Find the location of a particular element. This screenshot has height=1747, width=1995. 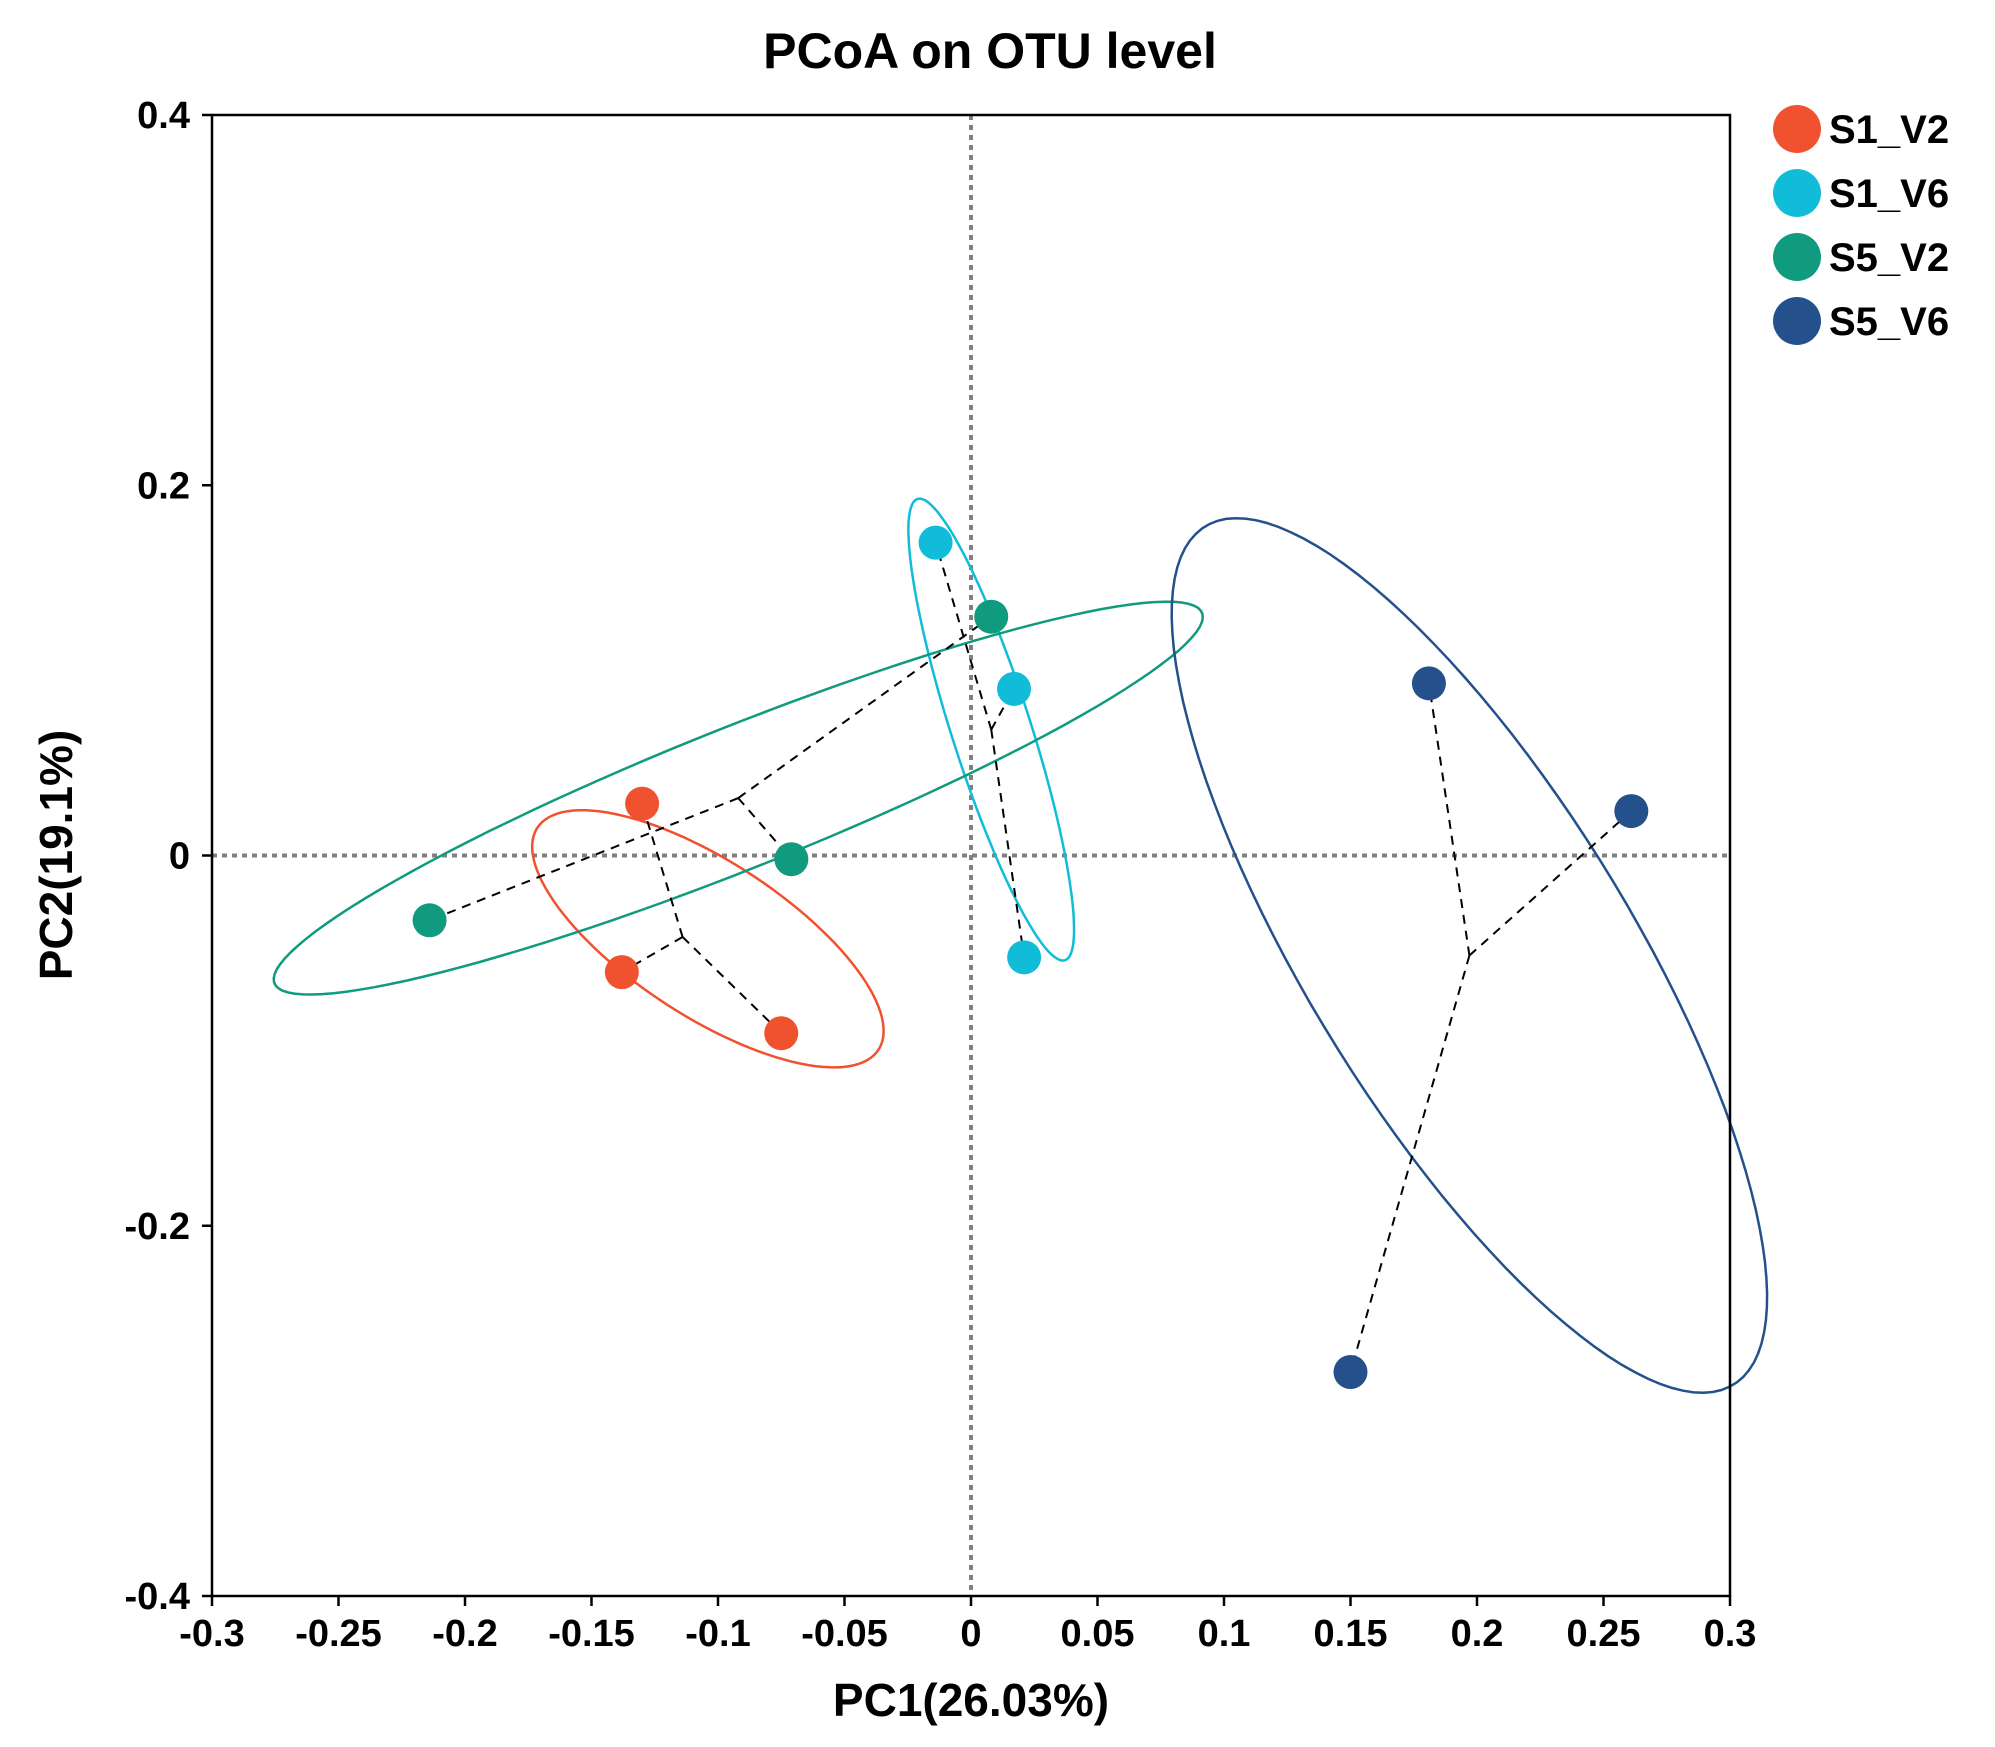

y-tick-label: 0.4 is located at coordinates (163, 116).